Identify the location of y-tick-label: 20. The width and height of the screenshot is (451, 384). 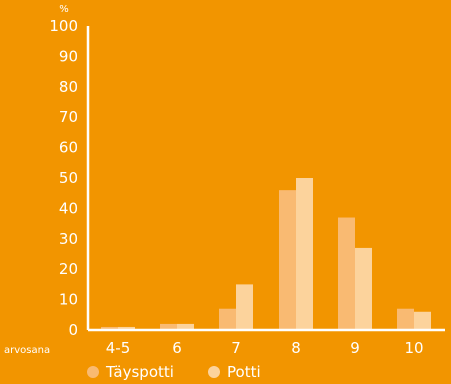
(68, 269).